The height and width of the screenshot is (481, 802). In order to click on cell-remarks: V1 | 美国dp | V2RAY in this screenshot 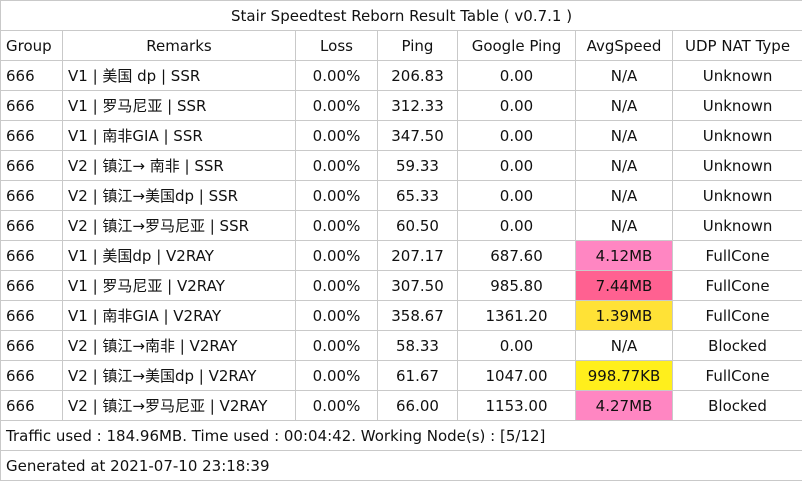, I will do `click(179, 256)`.